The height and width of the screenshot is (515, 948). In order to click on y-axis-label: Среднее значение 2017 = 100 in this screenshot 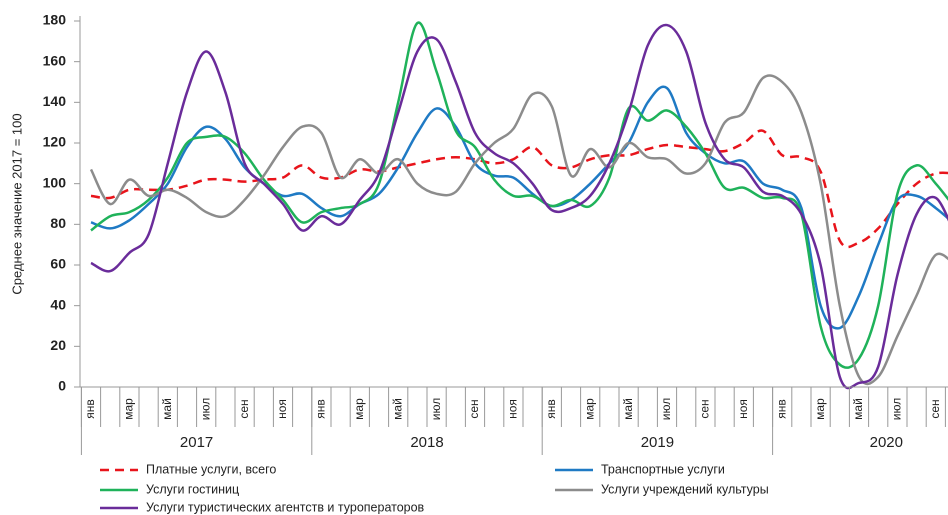, I will do `click(16, 203)`.